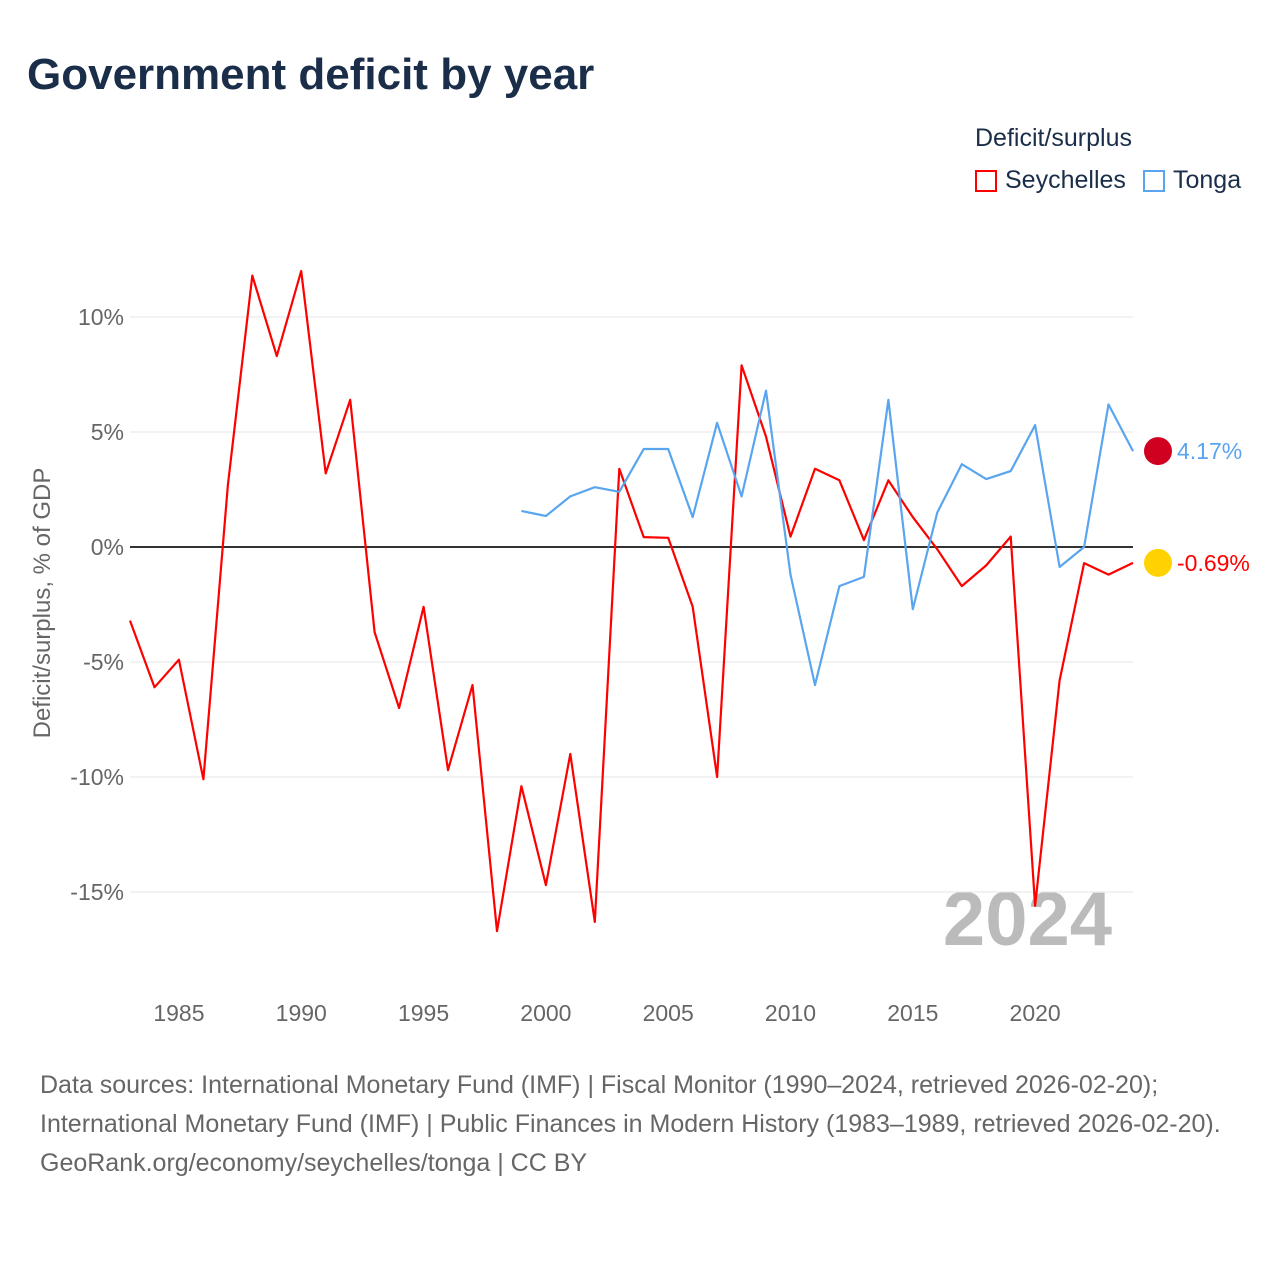  Describe the element at coordinates (107, 432) in the screenshot. I see `y-tick-label: 5%` at that location.